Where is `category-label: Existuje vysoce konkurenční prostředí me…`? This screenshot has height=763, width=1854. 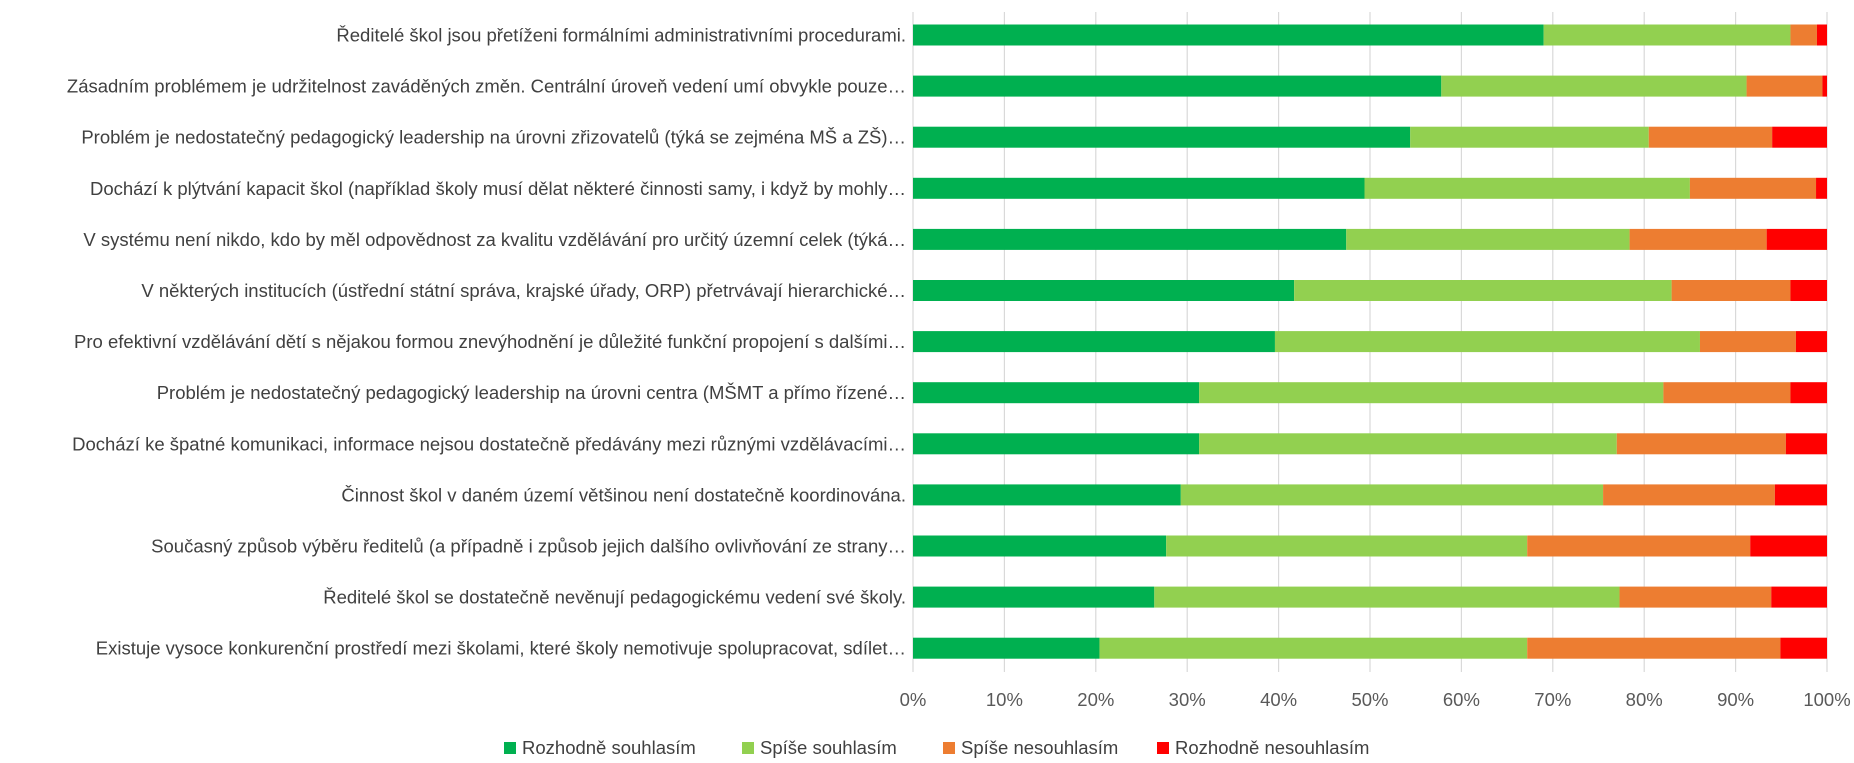 category-label: Existuje vysoce konkurenční prostředí me… is located at coordinates (501, 648).